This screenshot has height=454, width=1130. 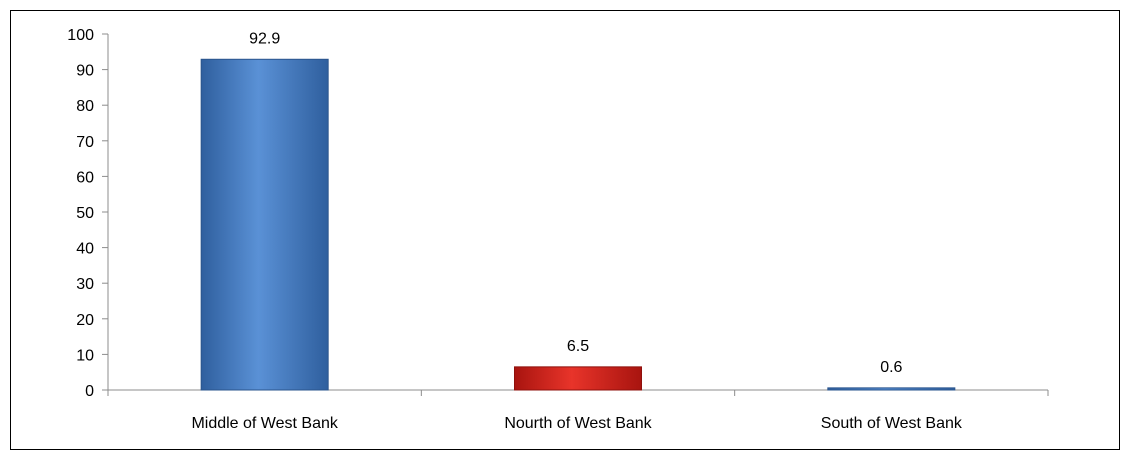 What do you see at coordinates (85, 106) in the screenshot?
I see `y-tick-label: 80` at bounding box center [85, 106].